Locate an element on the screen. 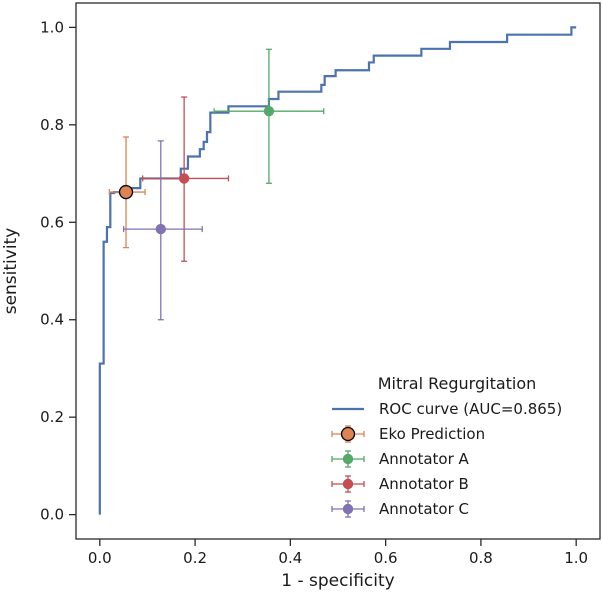  legend-label: Annotator B is located at coordinates (424, 484).